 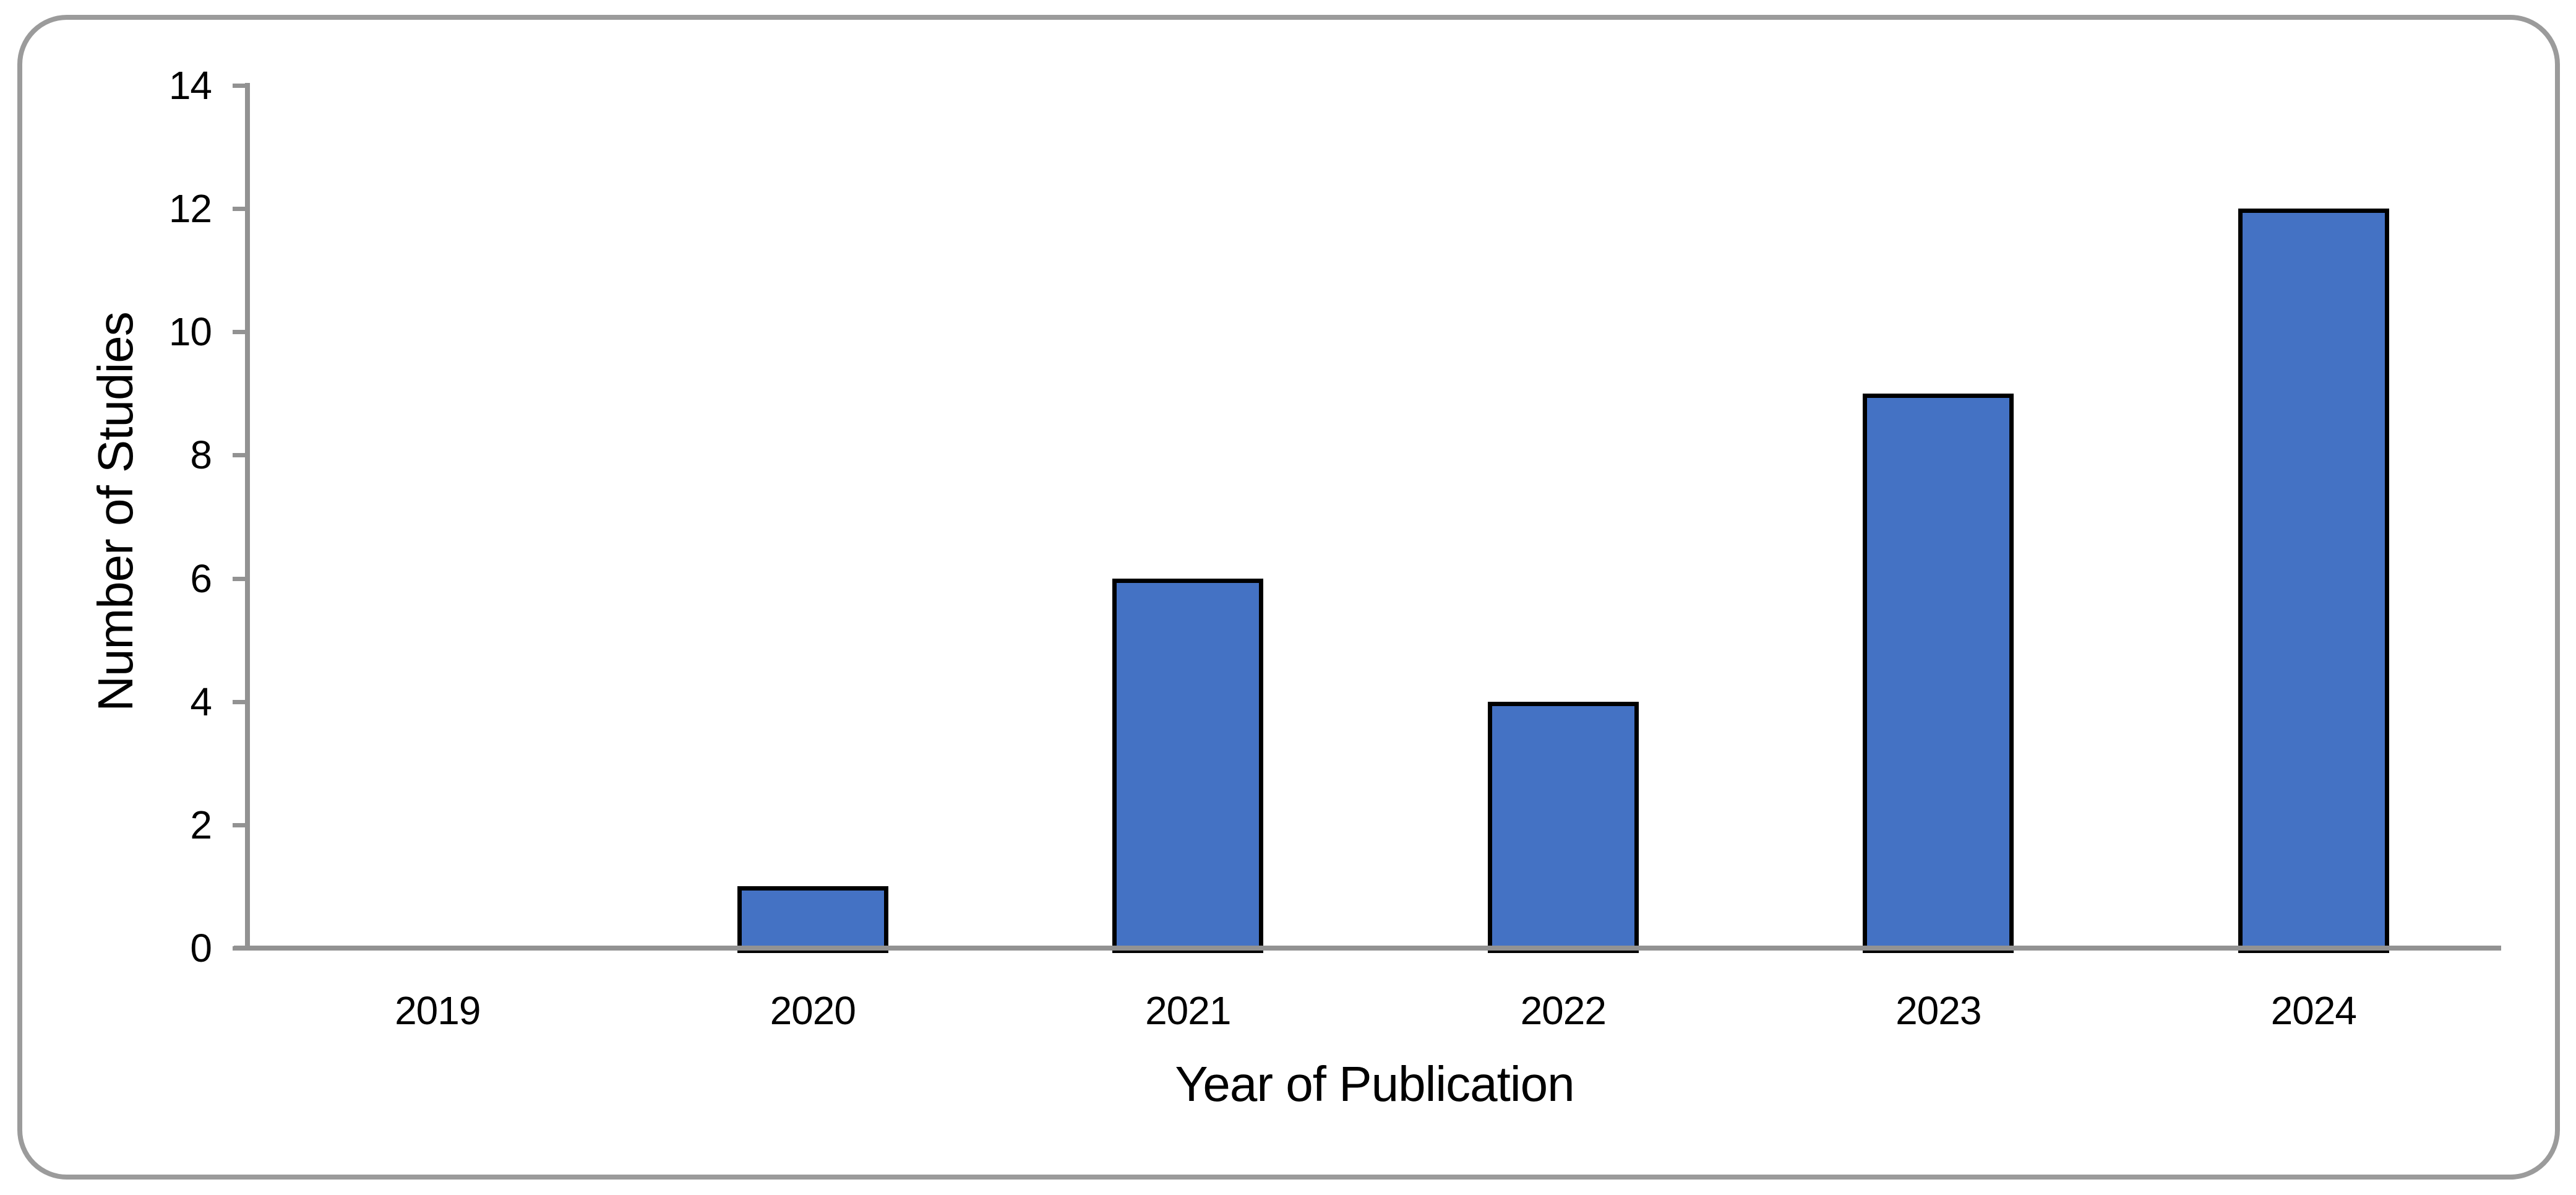 I want to click on y-axis-title: Number of Studies, so click(x=115, y=512).